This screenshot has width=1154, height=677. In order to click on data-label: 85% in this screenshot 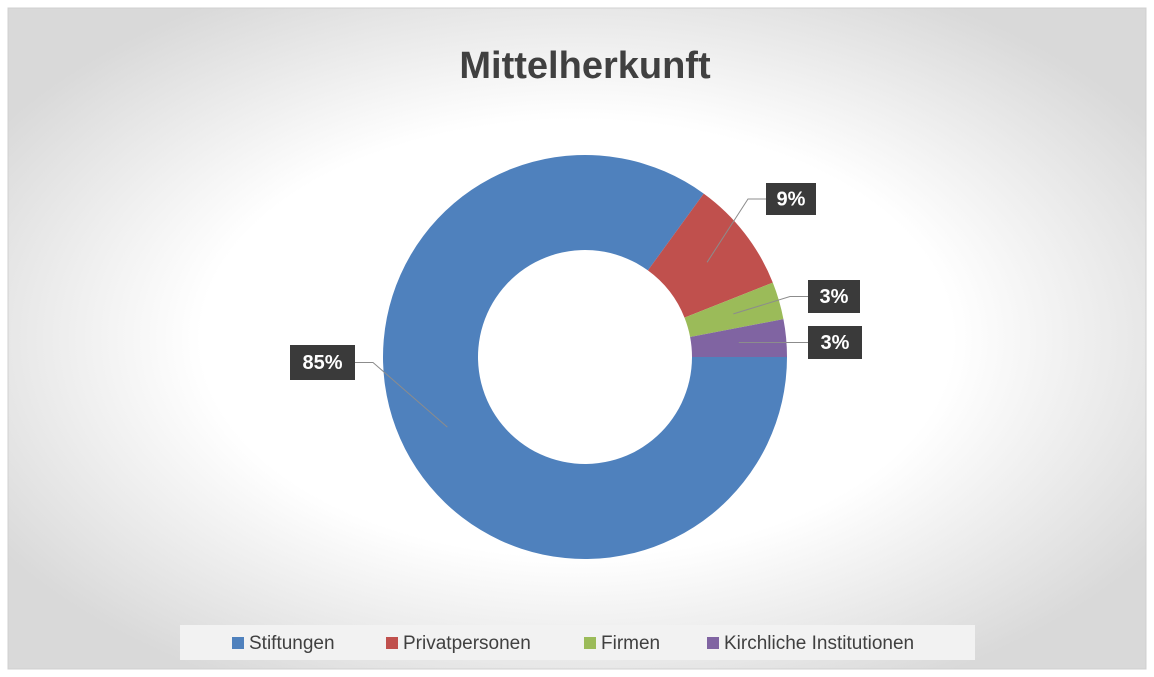, I will do `click(322, 363)`.